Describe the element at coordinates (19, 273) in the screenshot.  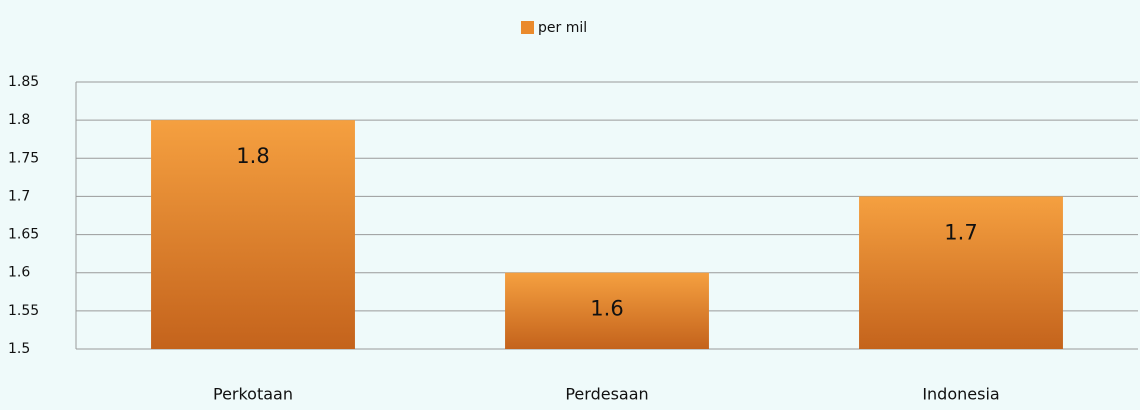
I see `y-tick-label: 1.6` at that location.